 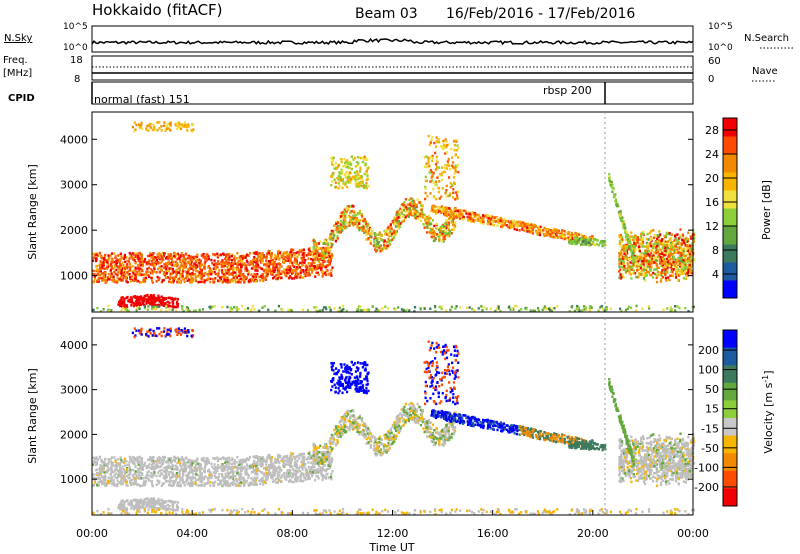 I want to click on cpid-label: CPID, so click(x=21, y=98).